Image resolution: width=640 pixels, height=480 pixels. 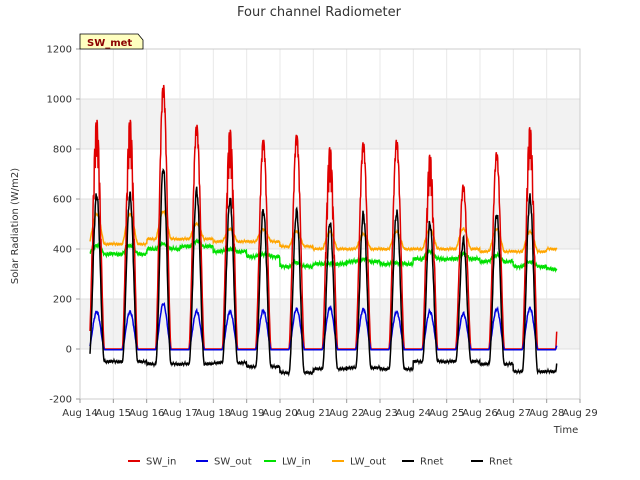 I want to click on legend-item: SW_out, so click(x=224, y=462).